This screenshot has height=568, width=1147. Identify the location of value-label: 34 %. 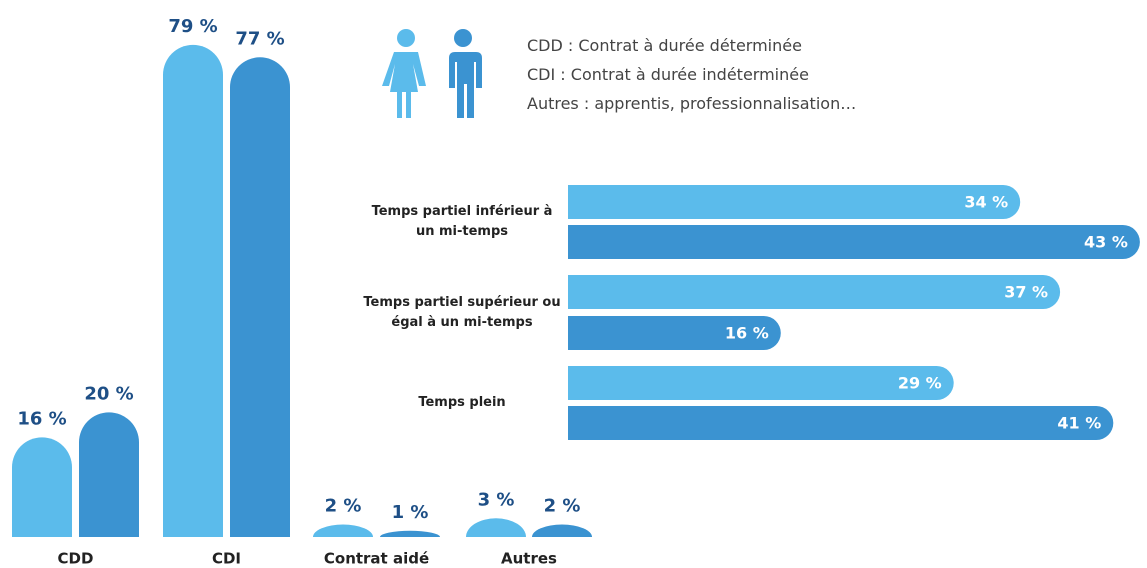
(986, 202).